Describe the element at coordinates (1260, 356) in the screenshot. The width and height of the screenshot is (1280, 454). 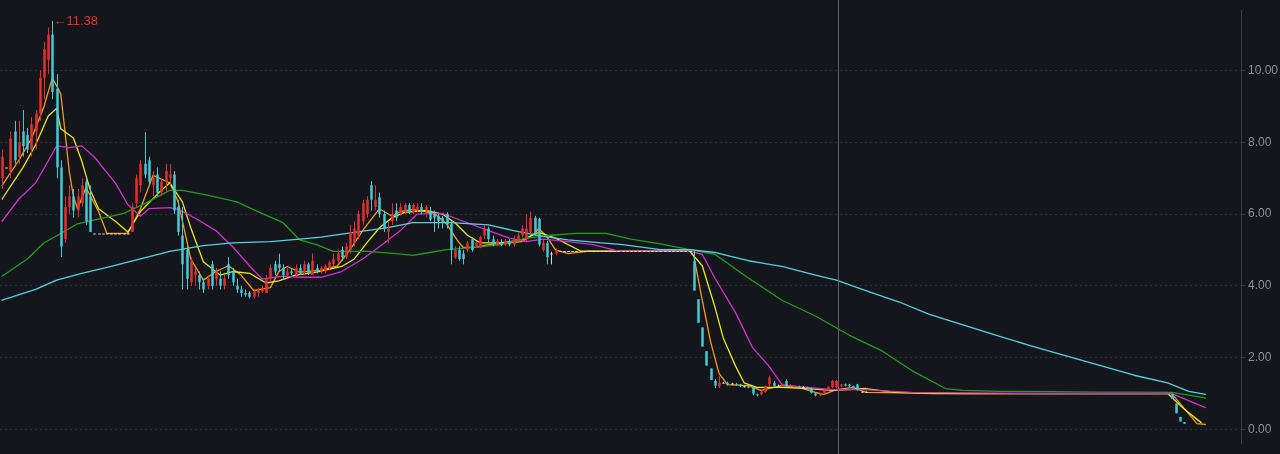
I see `y-tick-label: 2.00` at that location.